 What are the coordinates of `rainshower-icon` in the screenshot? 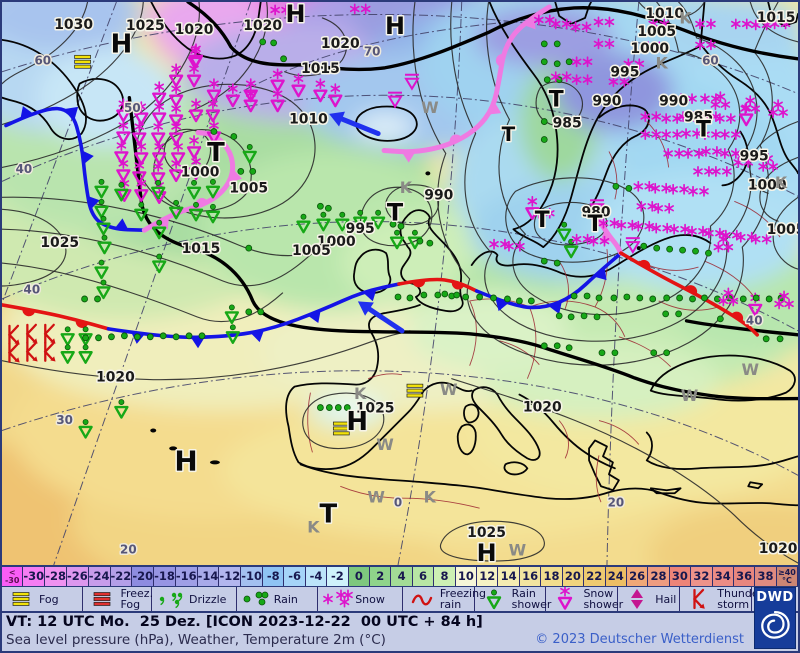 It's located at (494, 599).